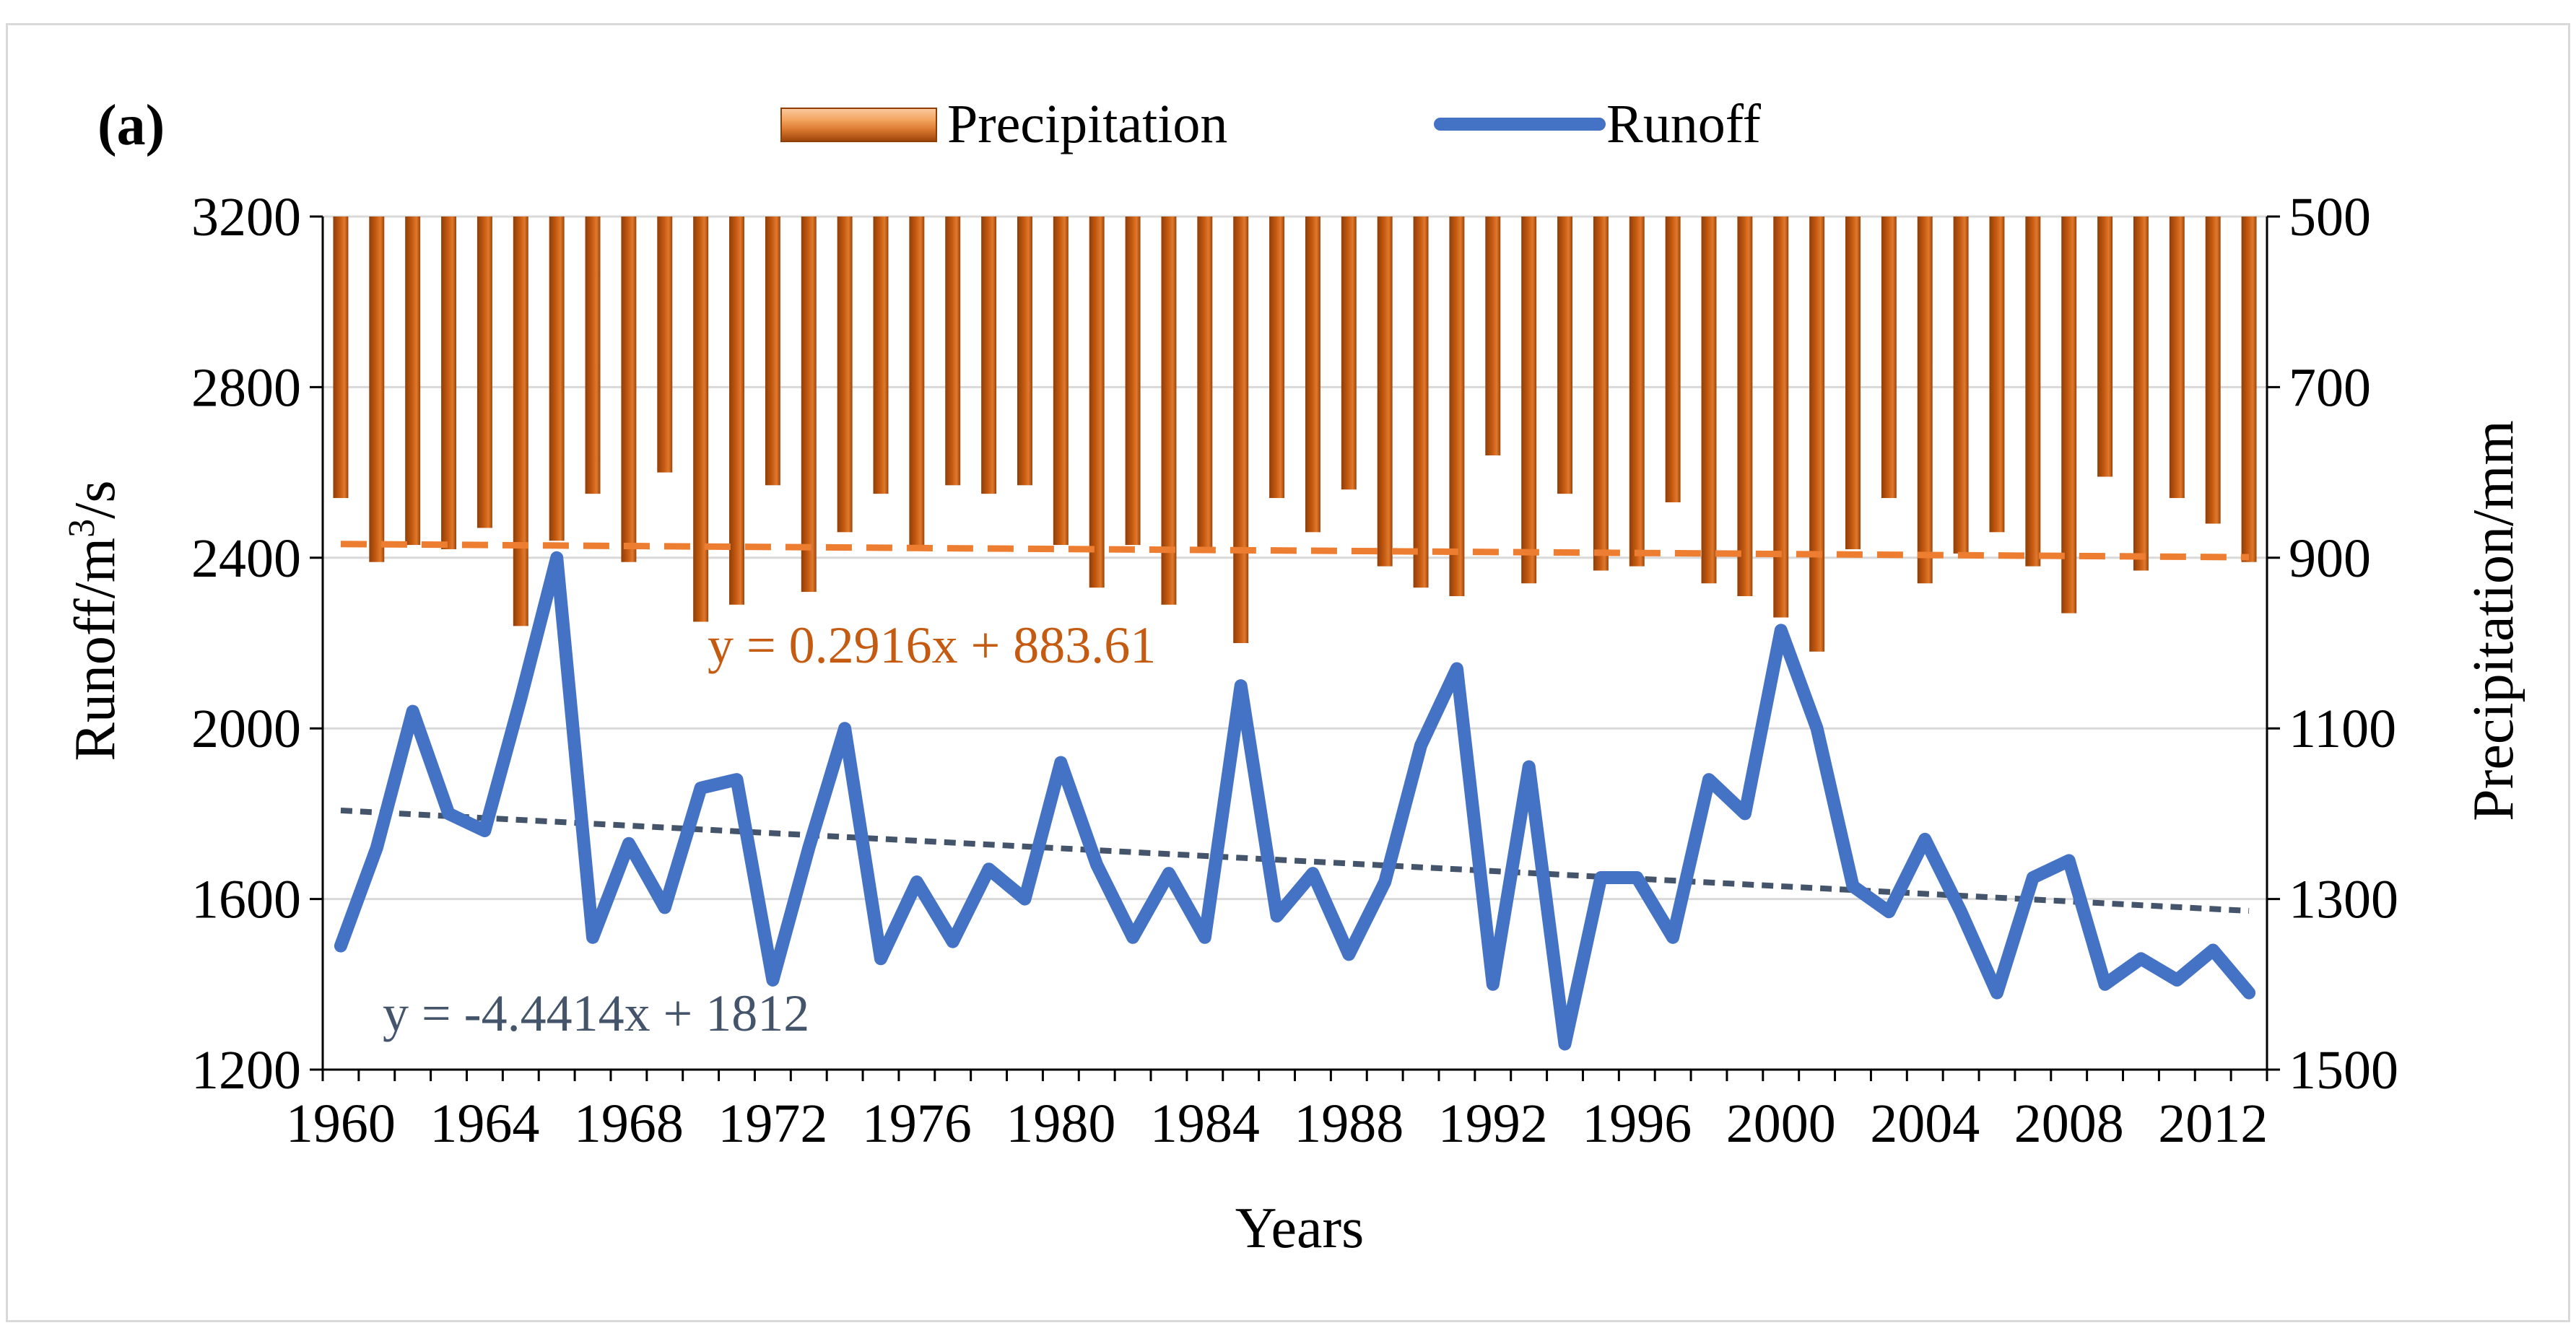  I want to click on x-tick-label: 2000, so click(1781, 1123).